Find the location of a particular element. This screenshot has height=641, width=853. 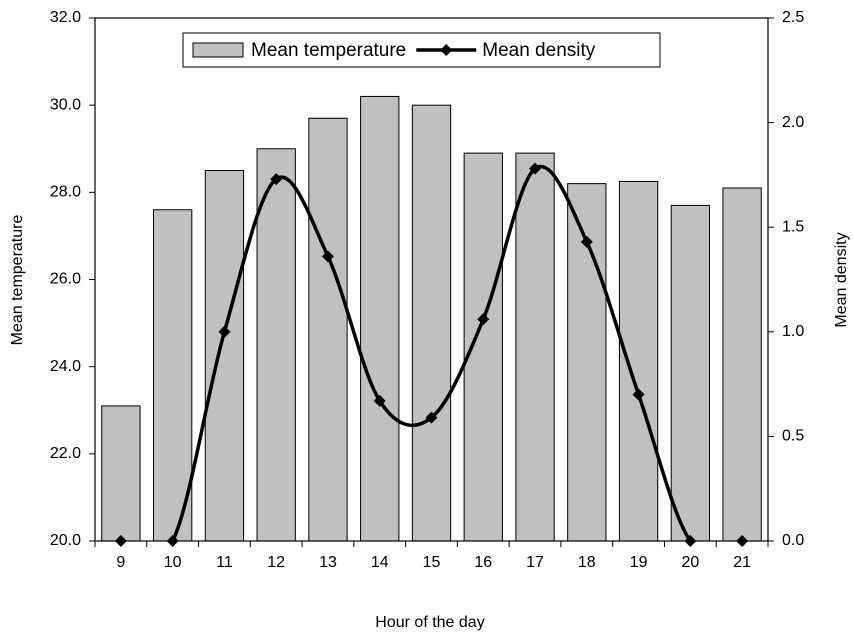

y2-axis-title: Mean density is located at coordinates (841, 279).